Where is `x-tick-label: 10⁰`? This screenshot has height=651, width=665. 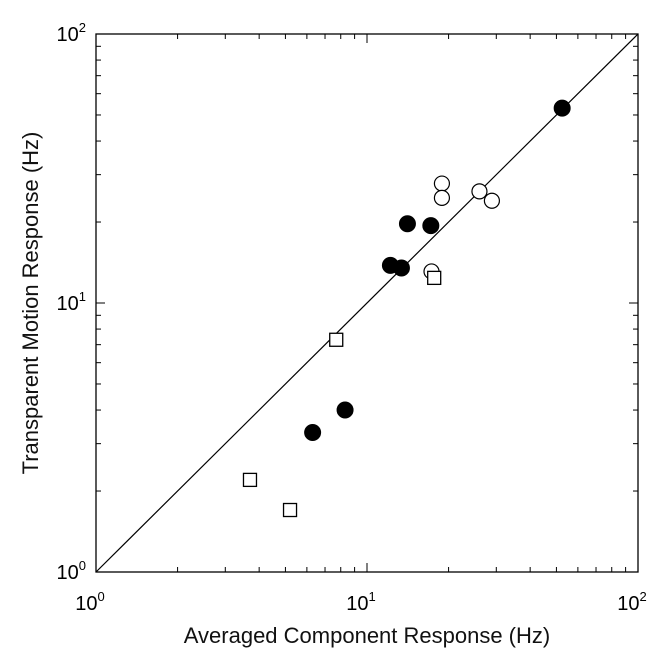 x-tick-label: 10⁰ is located at coordinates (89, 602).